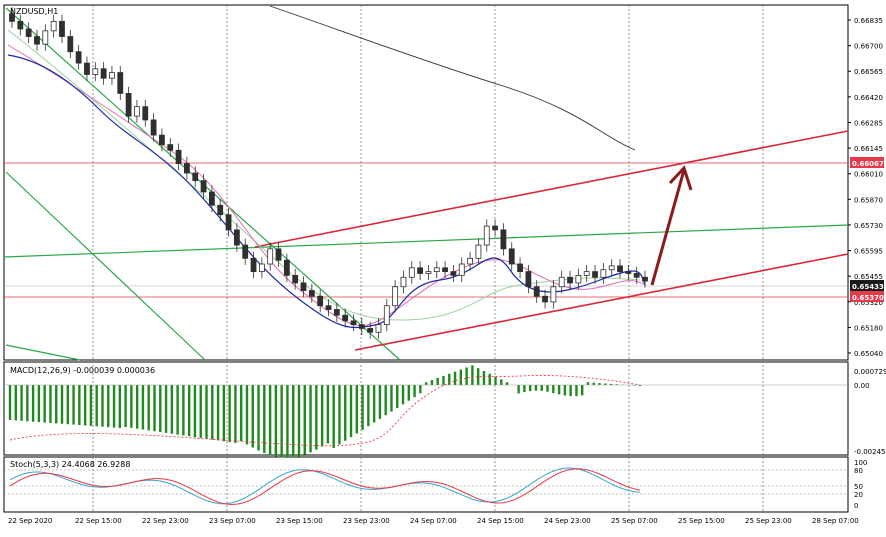  Describe the element at coordinates (868, 328) in the screenshot. I see `y-tick-label: 0.65180` at that location.